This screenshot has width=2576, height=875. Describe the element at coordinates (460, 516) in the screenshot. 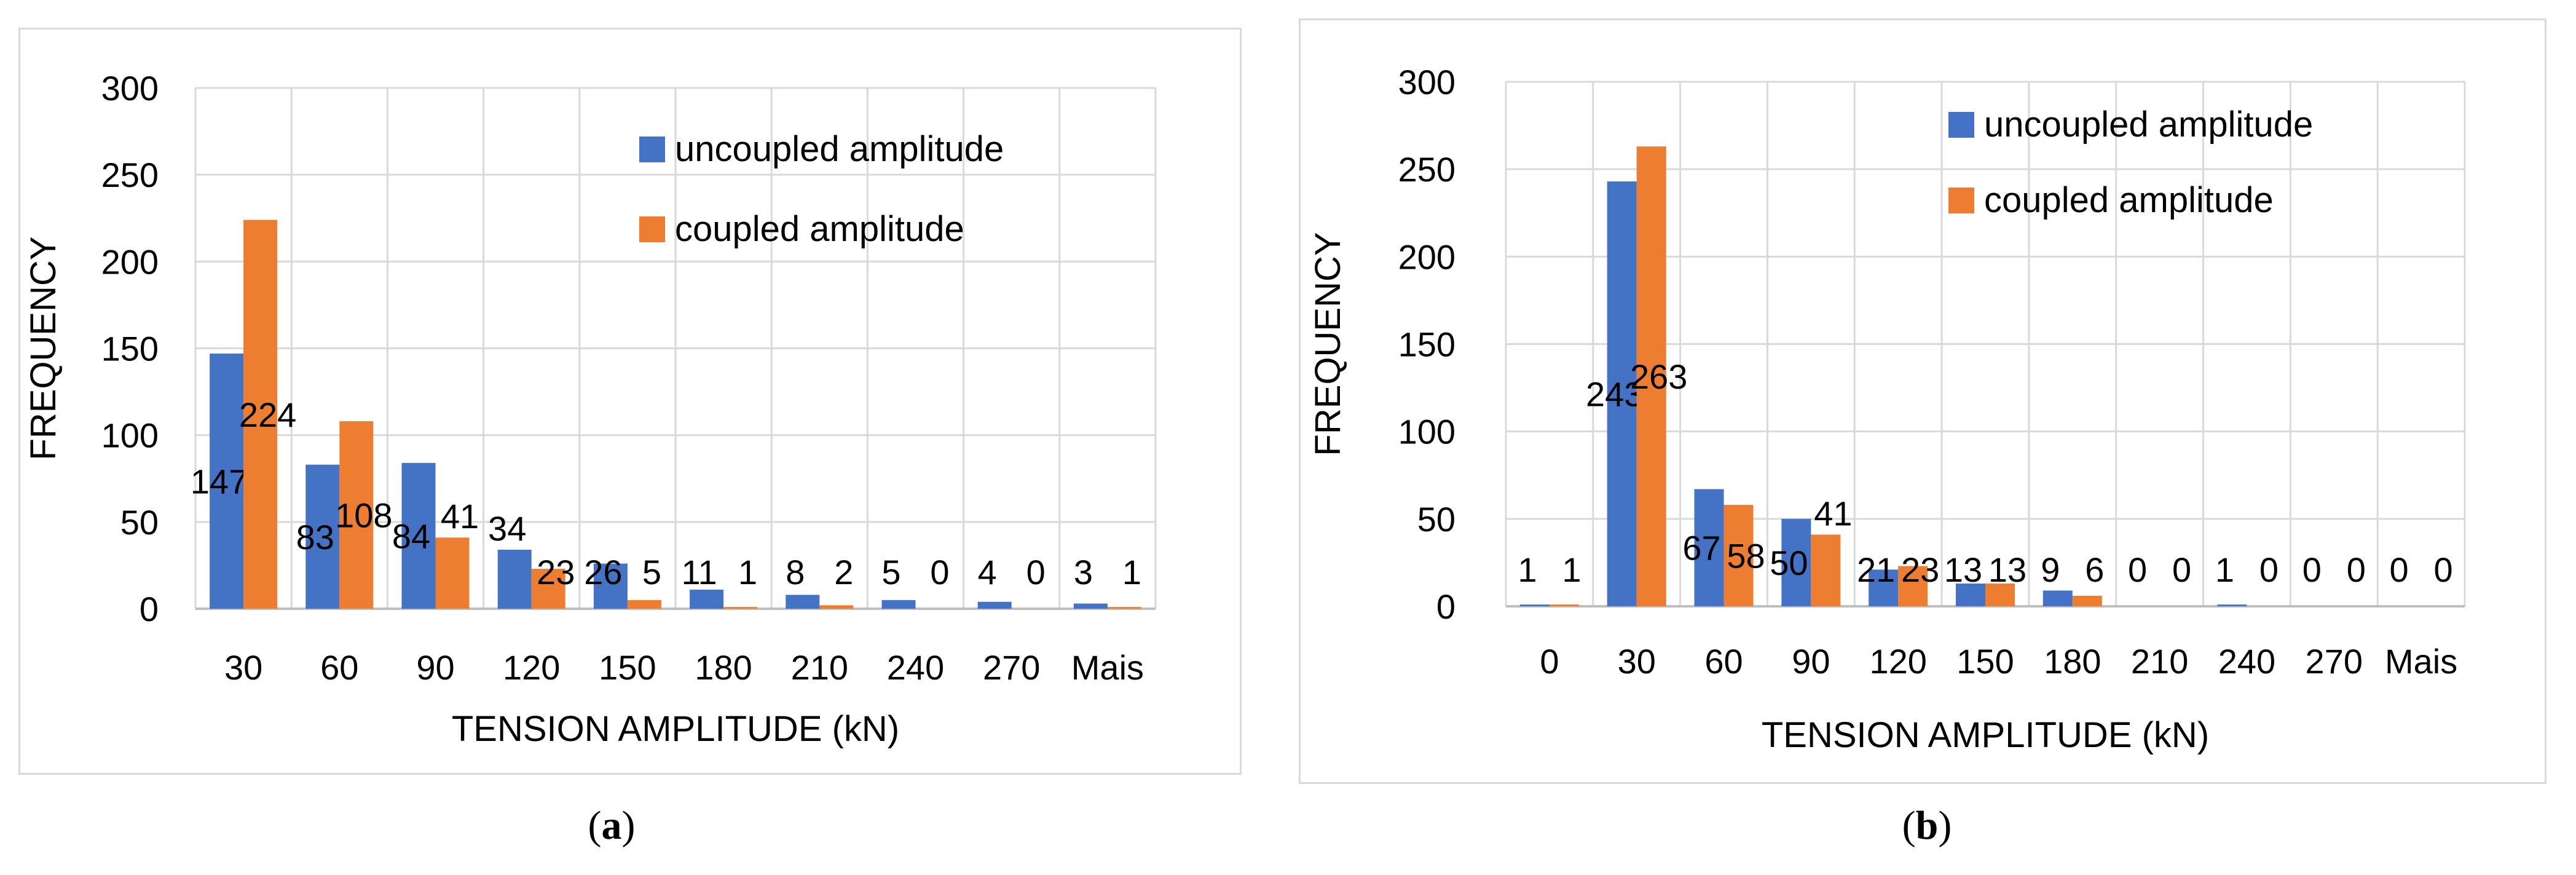

I see `chart-a-data-label-coupled: 41` at that location.